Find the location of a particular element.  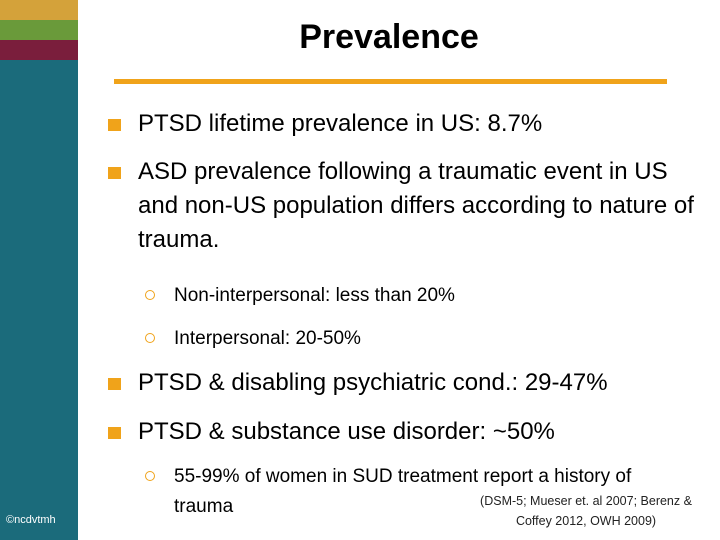

sidebar-bar is located at coordinates (39, 270).